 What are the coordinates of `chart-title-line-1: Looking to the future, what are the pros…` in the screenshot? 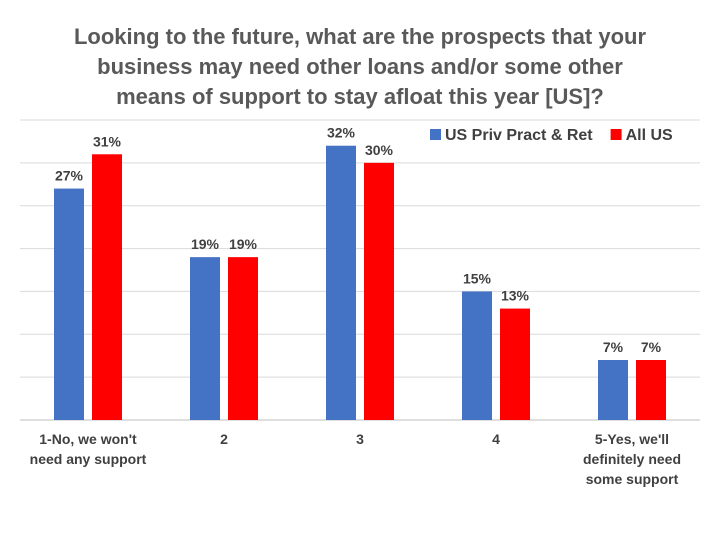 It's located at (360, 36).